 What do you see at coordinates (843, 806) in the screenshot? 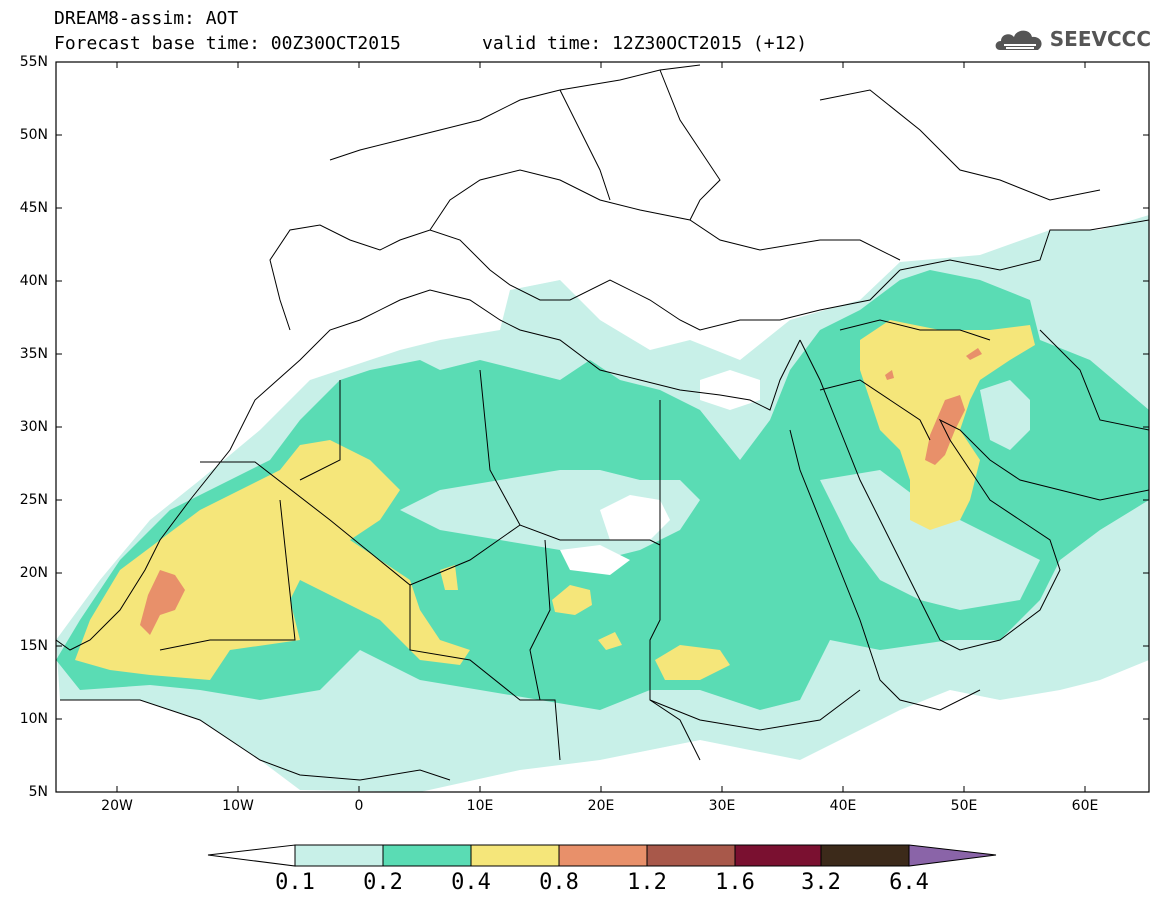
I see `lon-label: 40E` at bounding box center [843, 806].